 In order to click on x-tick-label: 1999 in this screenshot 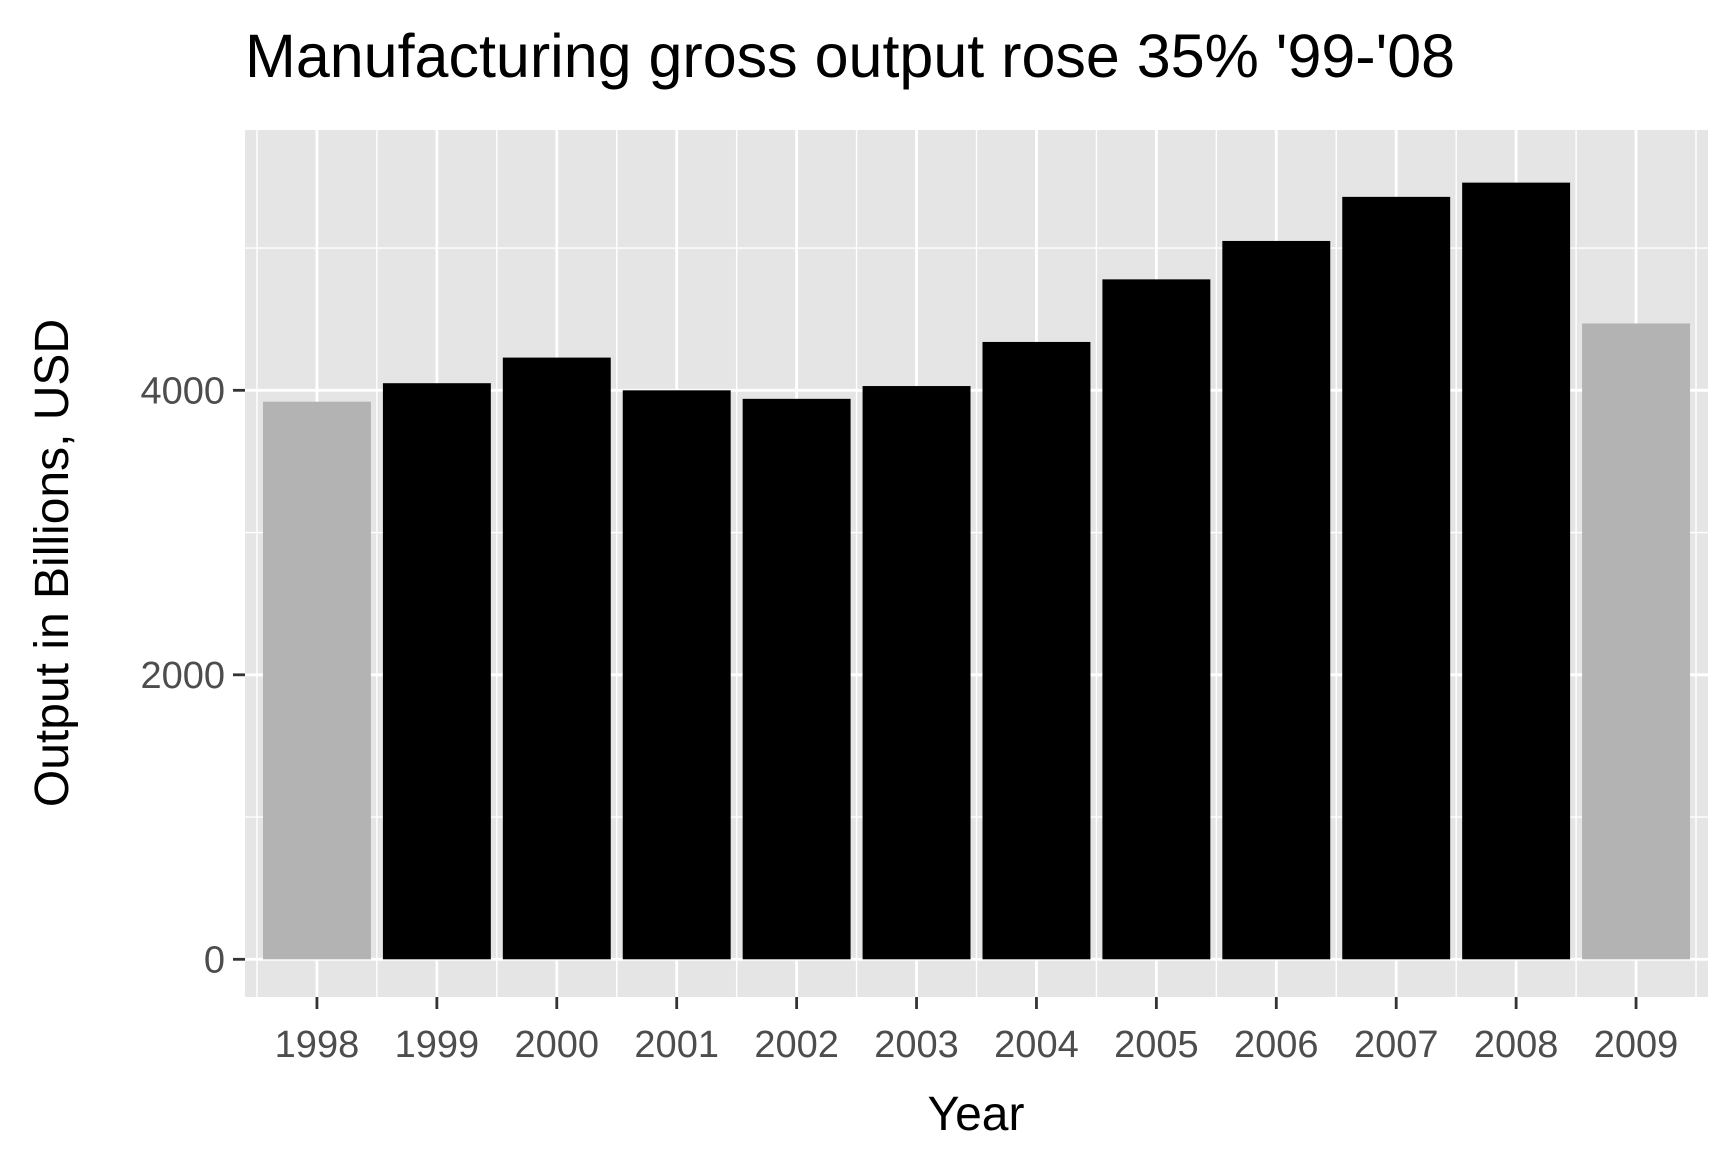, I will do `click(437, 1045)`.